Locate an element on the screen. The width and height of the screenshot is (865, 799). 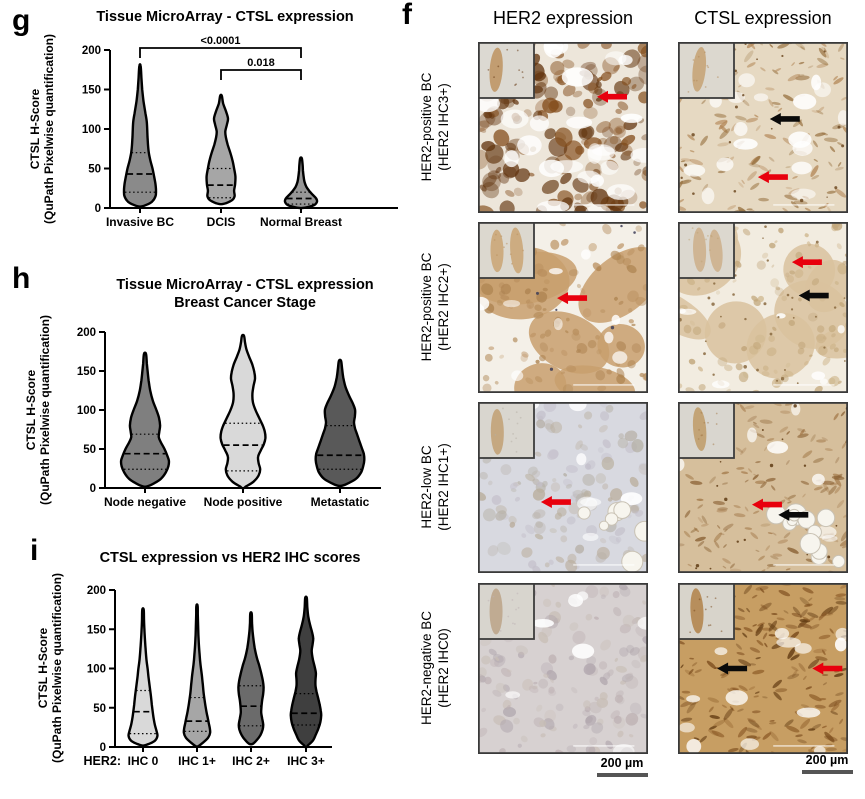
scale-bar-label-right: 200 µm is located at coordinates (827, 760).